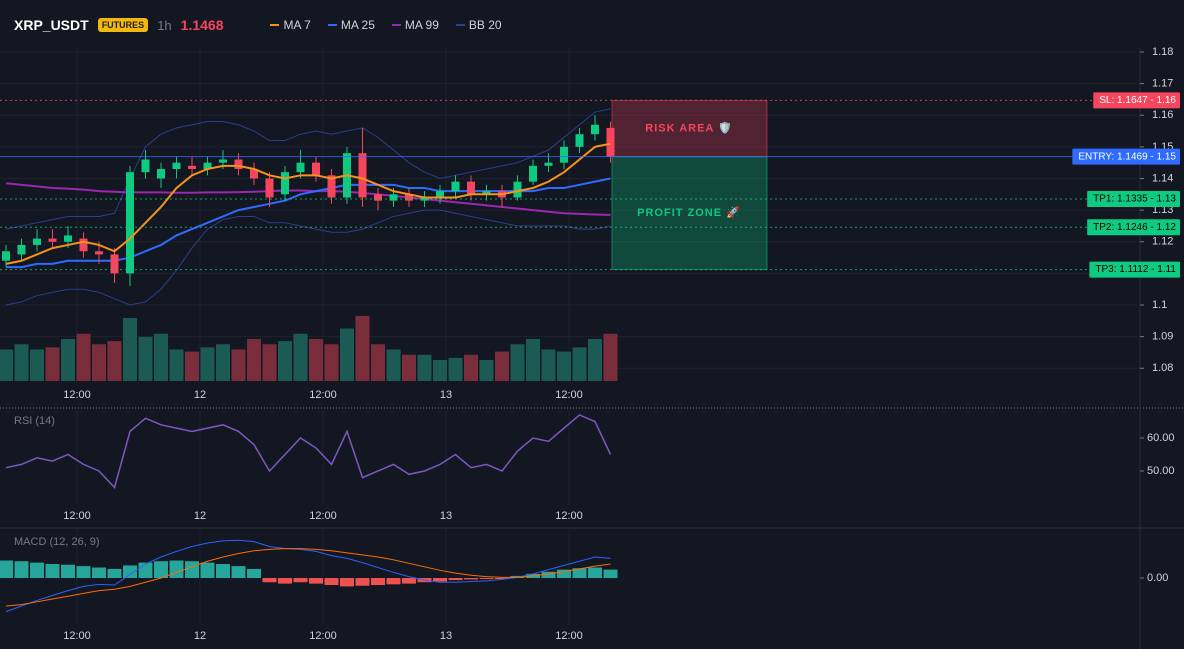 The image size is (1184, 649). What do you see at coordinates (57, 542) in the screenshot?
I see `macd-title: MACD (12, 26, 9)` at bounding box center [57, 542].